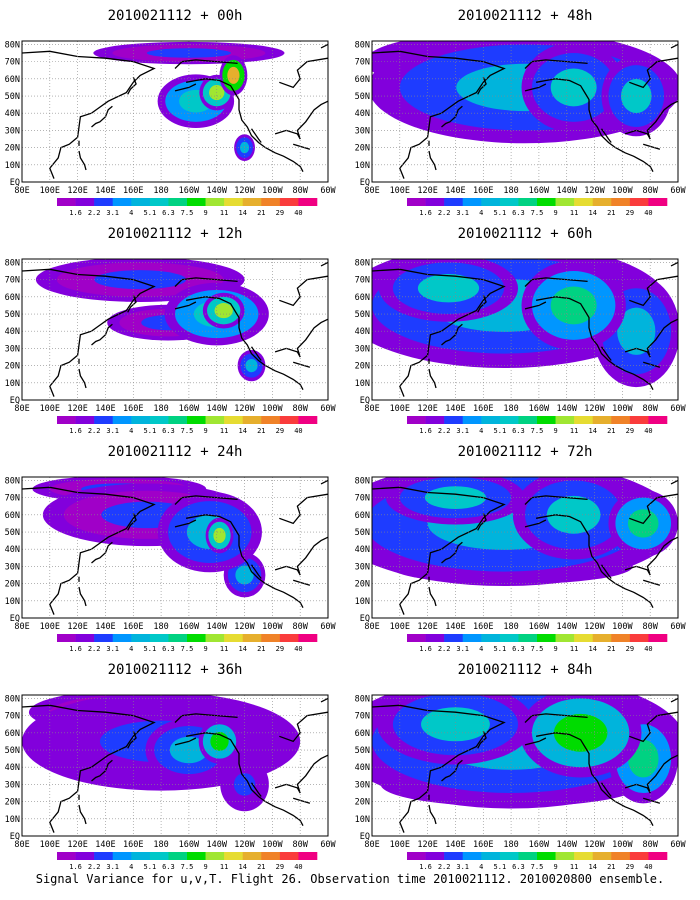 This screenshot has width=700, height=900. I want to click on y-tick-label: 60N, so click(12, 298).